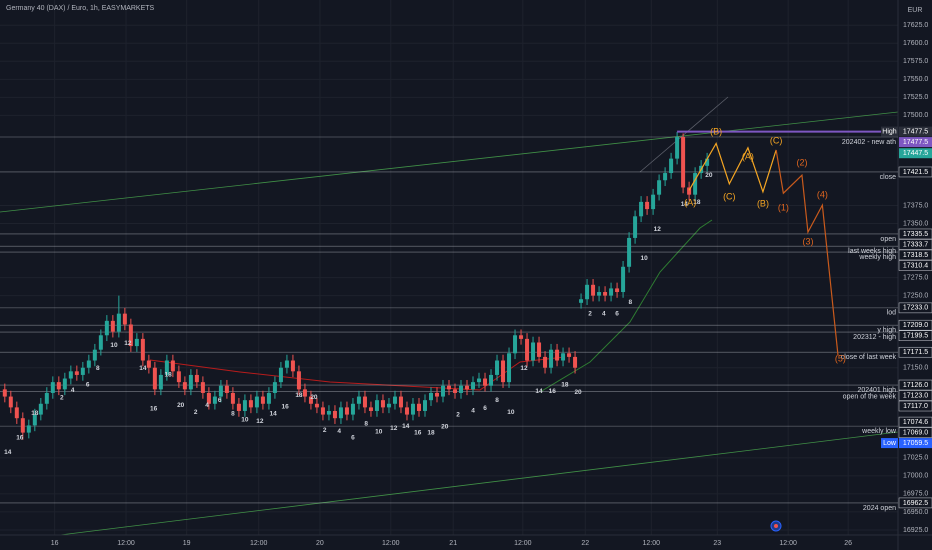 The width and height of the screenshot is (932, 550). Describe the element at coordinates (776, 526) in the screenshot. I see `event-icon-dot` at that location.